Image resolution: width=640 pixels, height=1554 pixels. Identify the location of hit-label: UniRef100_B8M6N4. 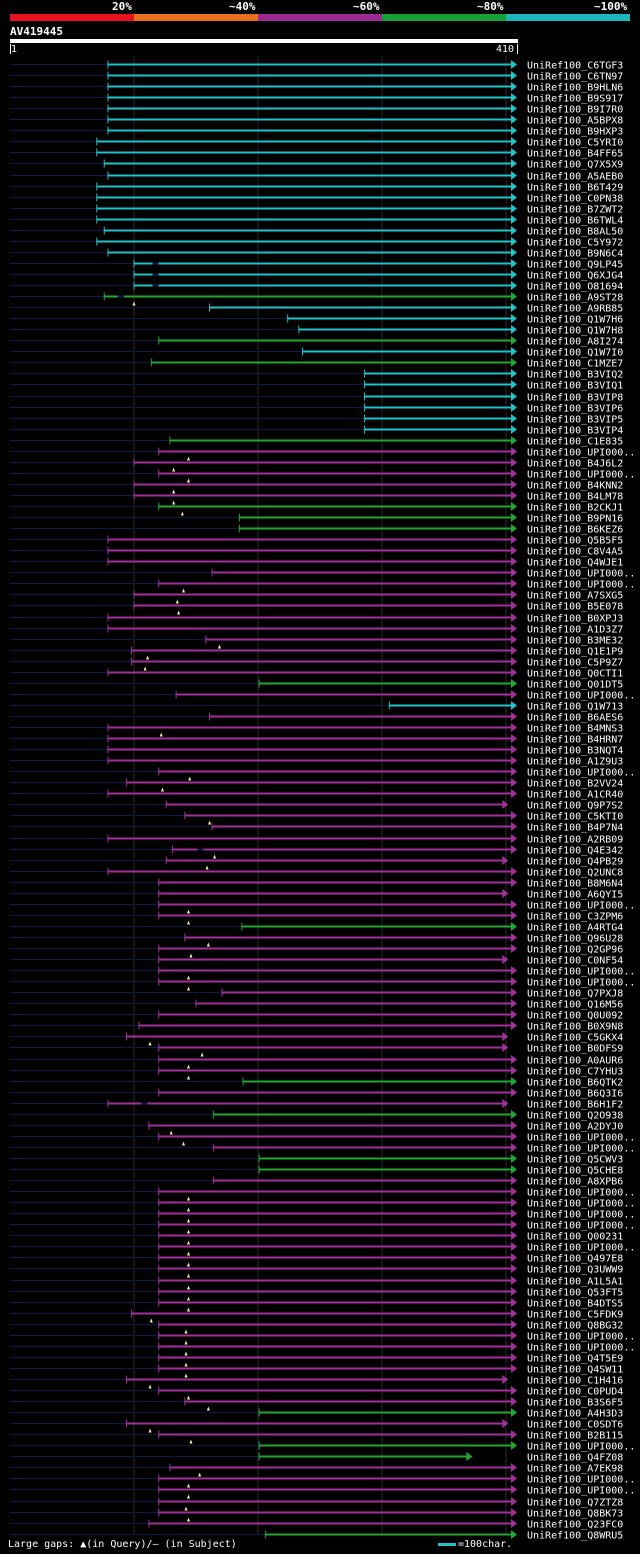
(575, 884).